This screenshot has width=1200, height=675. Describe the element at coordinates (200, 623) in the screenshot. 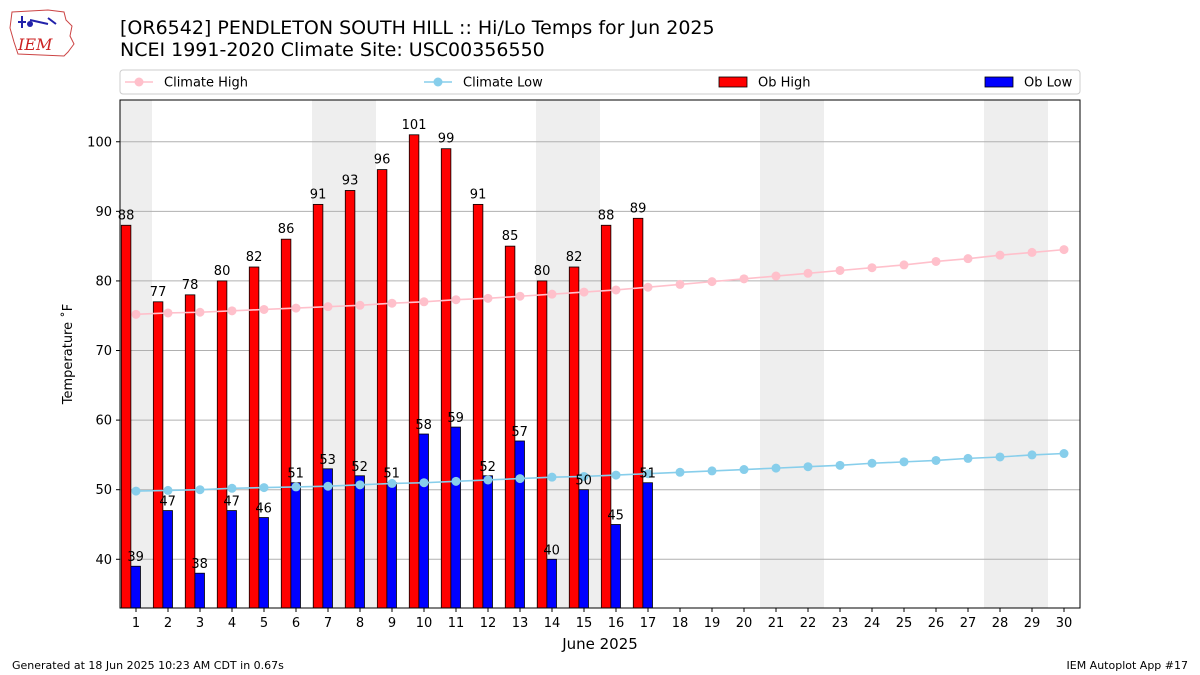

I see `xtick-label-3: 3` at that location.